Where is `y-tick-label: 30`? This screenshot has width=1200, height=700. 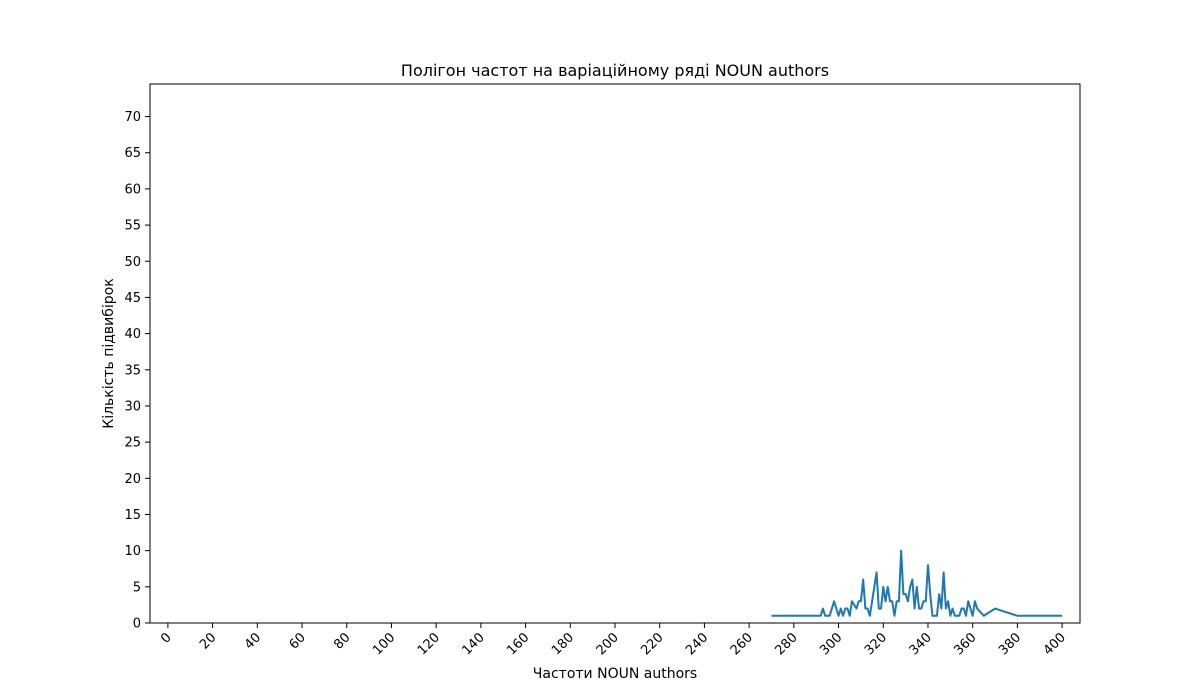
y-tick-label: 30 is located at coordinates (132, 406).